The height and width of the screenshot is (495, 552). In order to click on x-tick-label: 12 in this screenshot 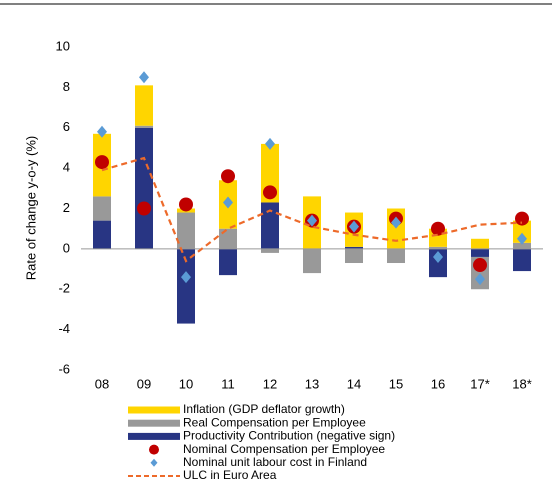, I will do `click(270, 383)`.